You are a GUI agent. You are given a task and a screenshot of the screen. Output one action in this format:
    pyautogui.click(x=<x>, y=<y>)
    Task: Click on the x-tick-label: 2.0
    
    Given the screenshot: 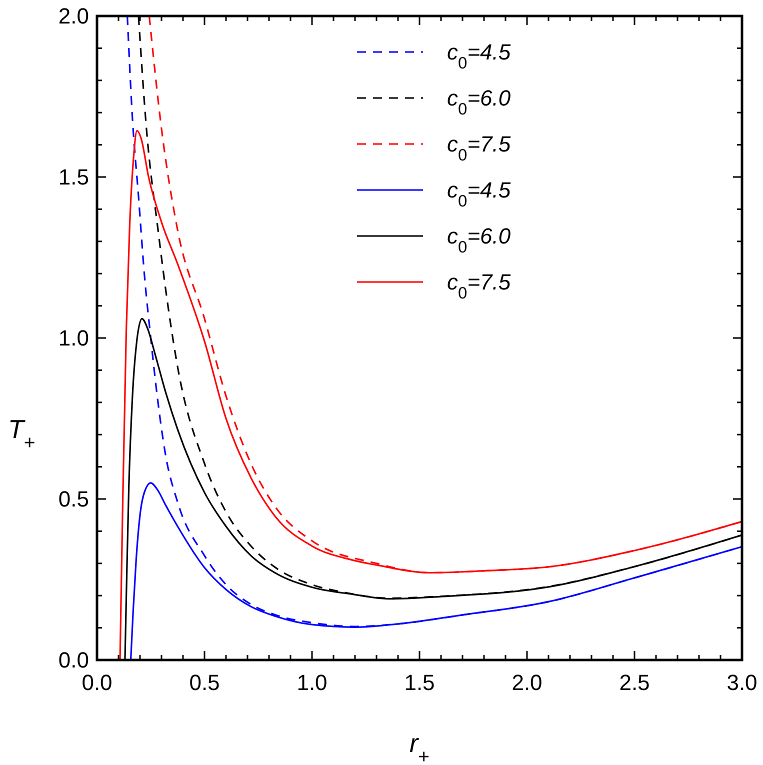 What is the action you would take?
    pyautogui.click(x=527, y=682)
    